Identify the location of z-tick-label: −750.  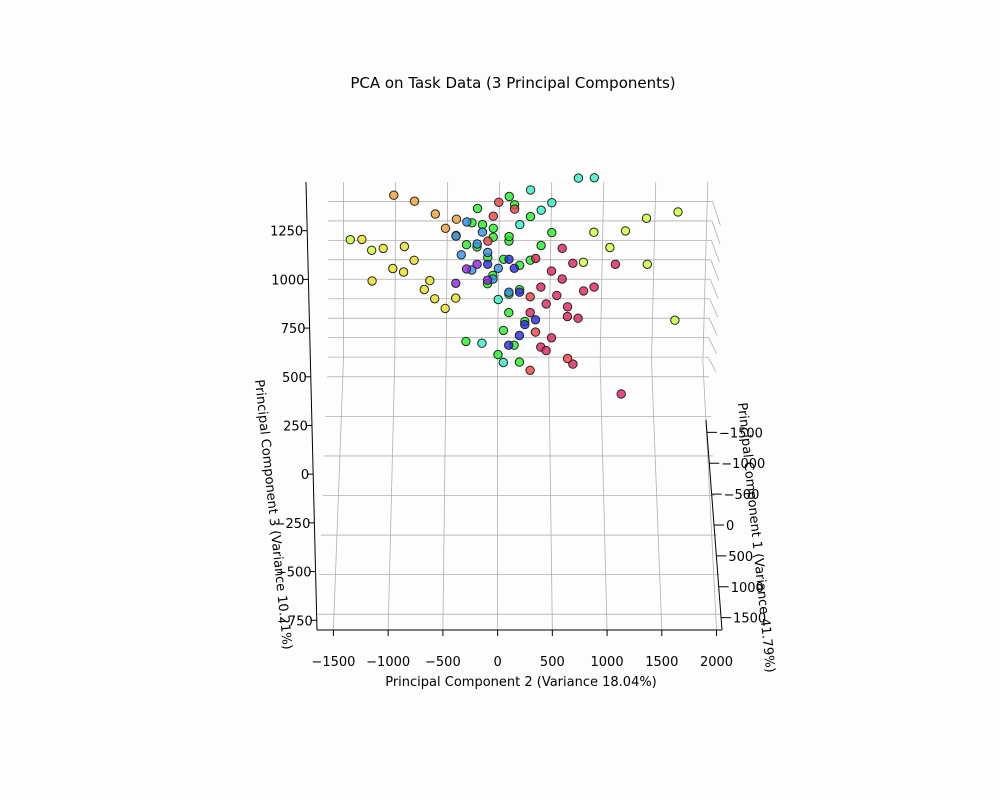
(295, 621).